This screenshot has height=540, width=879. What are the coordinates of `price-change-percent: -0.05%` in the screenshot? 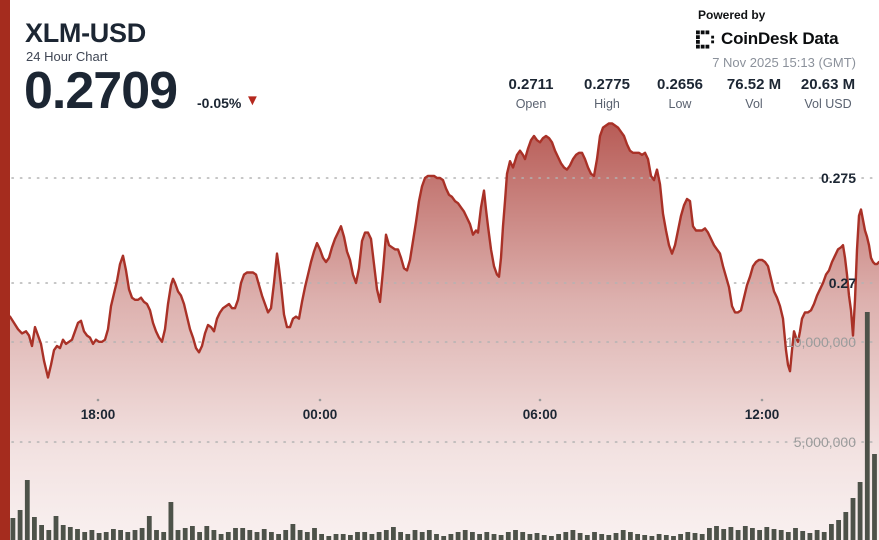 It's located at (219, 103).